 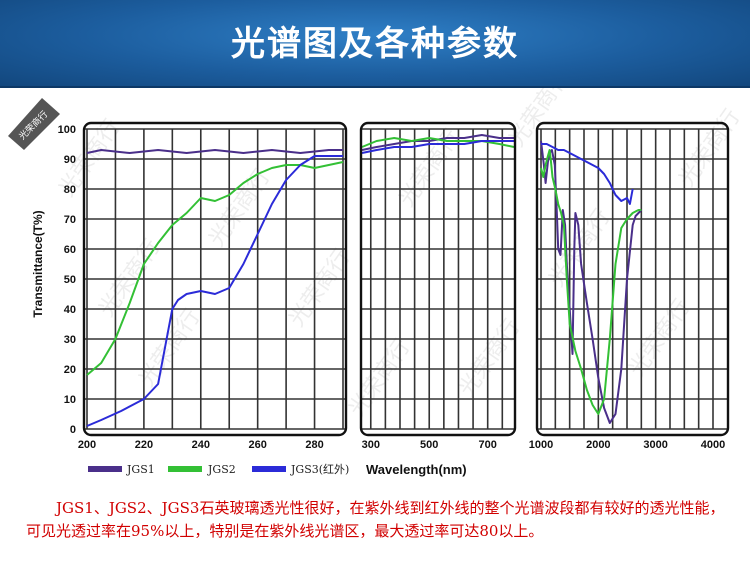 I want to click on y-tick-label: 50, so click(x=70, y=280).